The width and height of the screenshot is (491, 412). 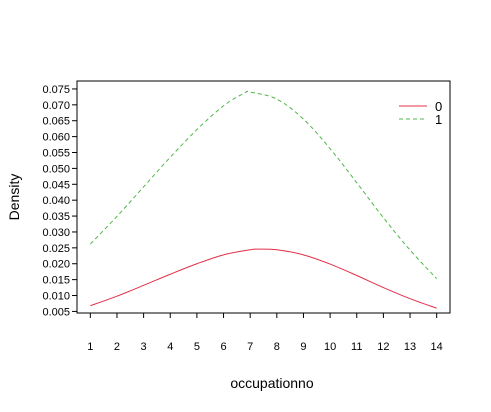 I want to click on legend-label-1: 1, so click(x=438, y=119).